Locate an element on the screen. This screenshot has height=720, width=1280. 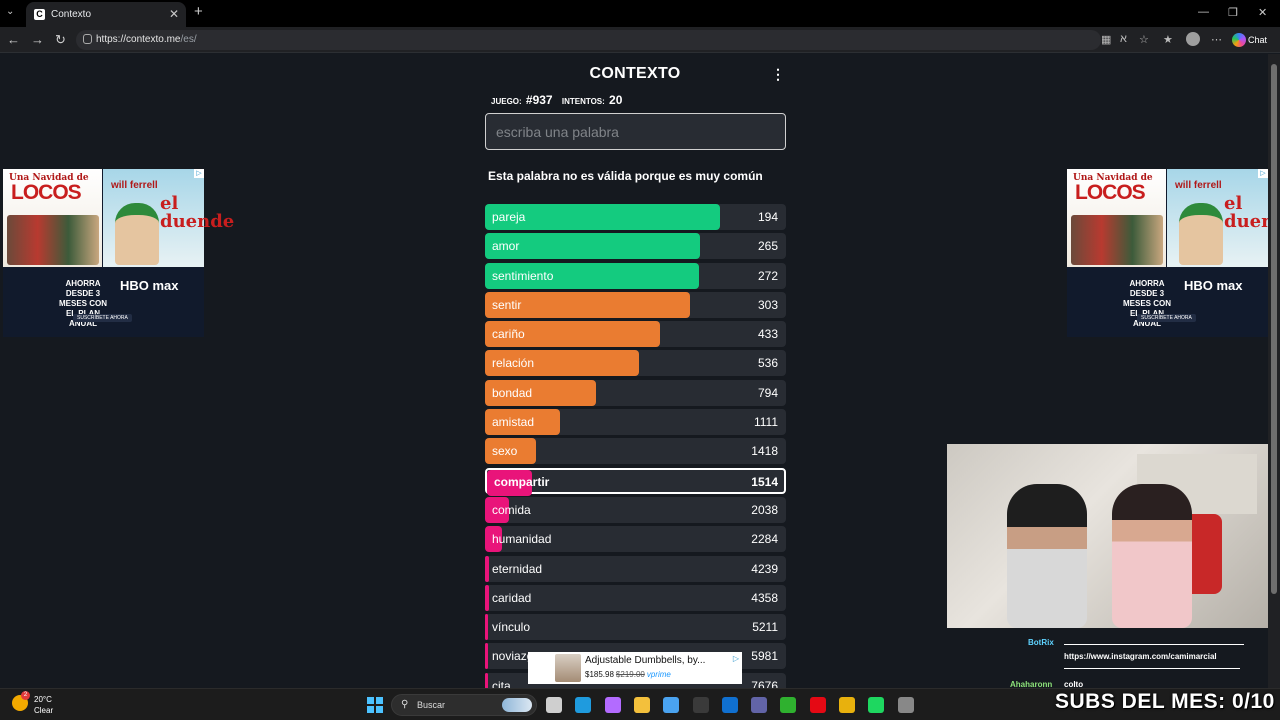
guess-row: sexo 1418 is located at coordinates (635, 451).